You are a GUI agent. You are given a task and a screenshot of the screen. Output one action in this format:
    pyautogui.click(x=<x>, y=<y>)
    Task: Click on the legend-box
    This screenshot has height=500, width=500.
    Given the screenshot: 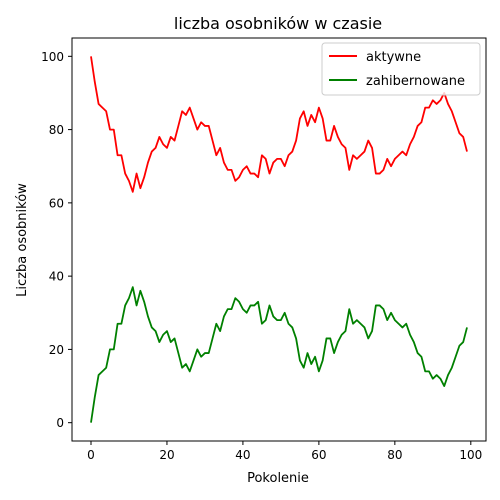 What is the action you would take?
    pyautogui.click(x=401, y=69)
    